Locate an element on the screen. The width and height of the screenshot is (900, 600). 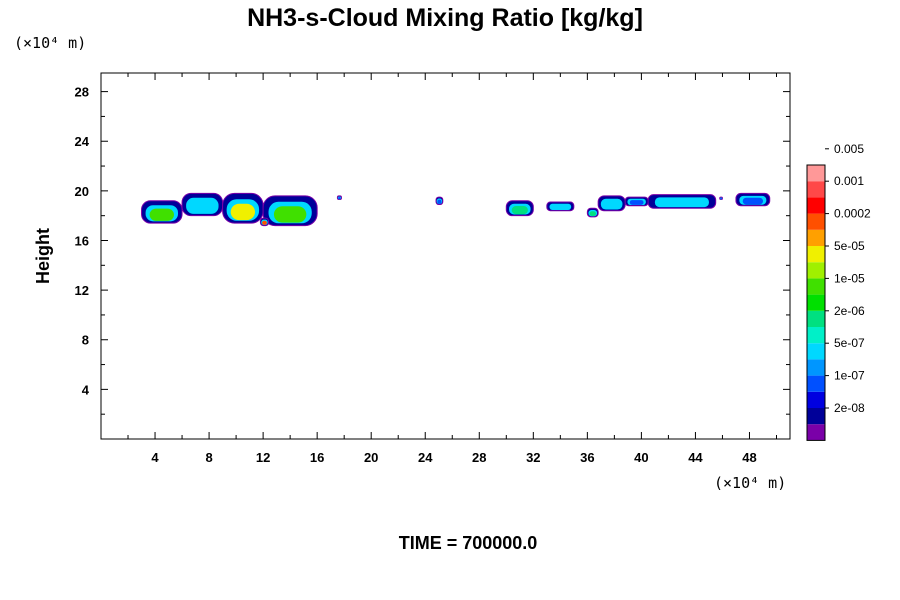
colorbar-label: 2e-08 is located at coordinates (849, 408).